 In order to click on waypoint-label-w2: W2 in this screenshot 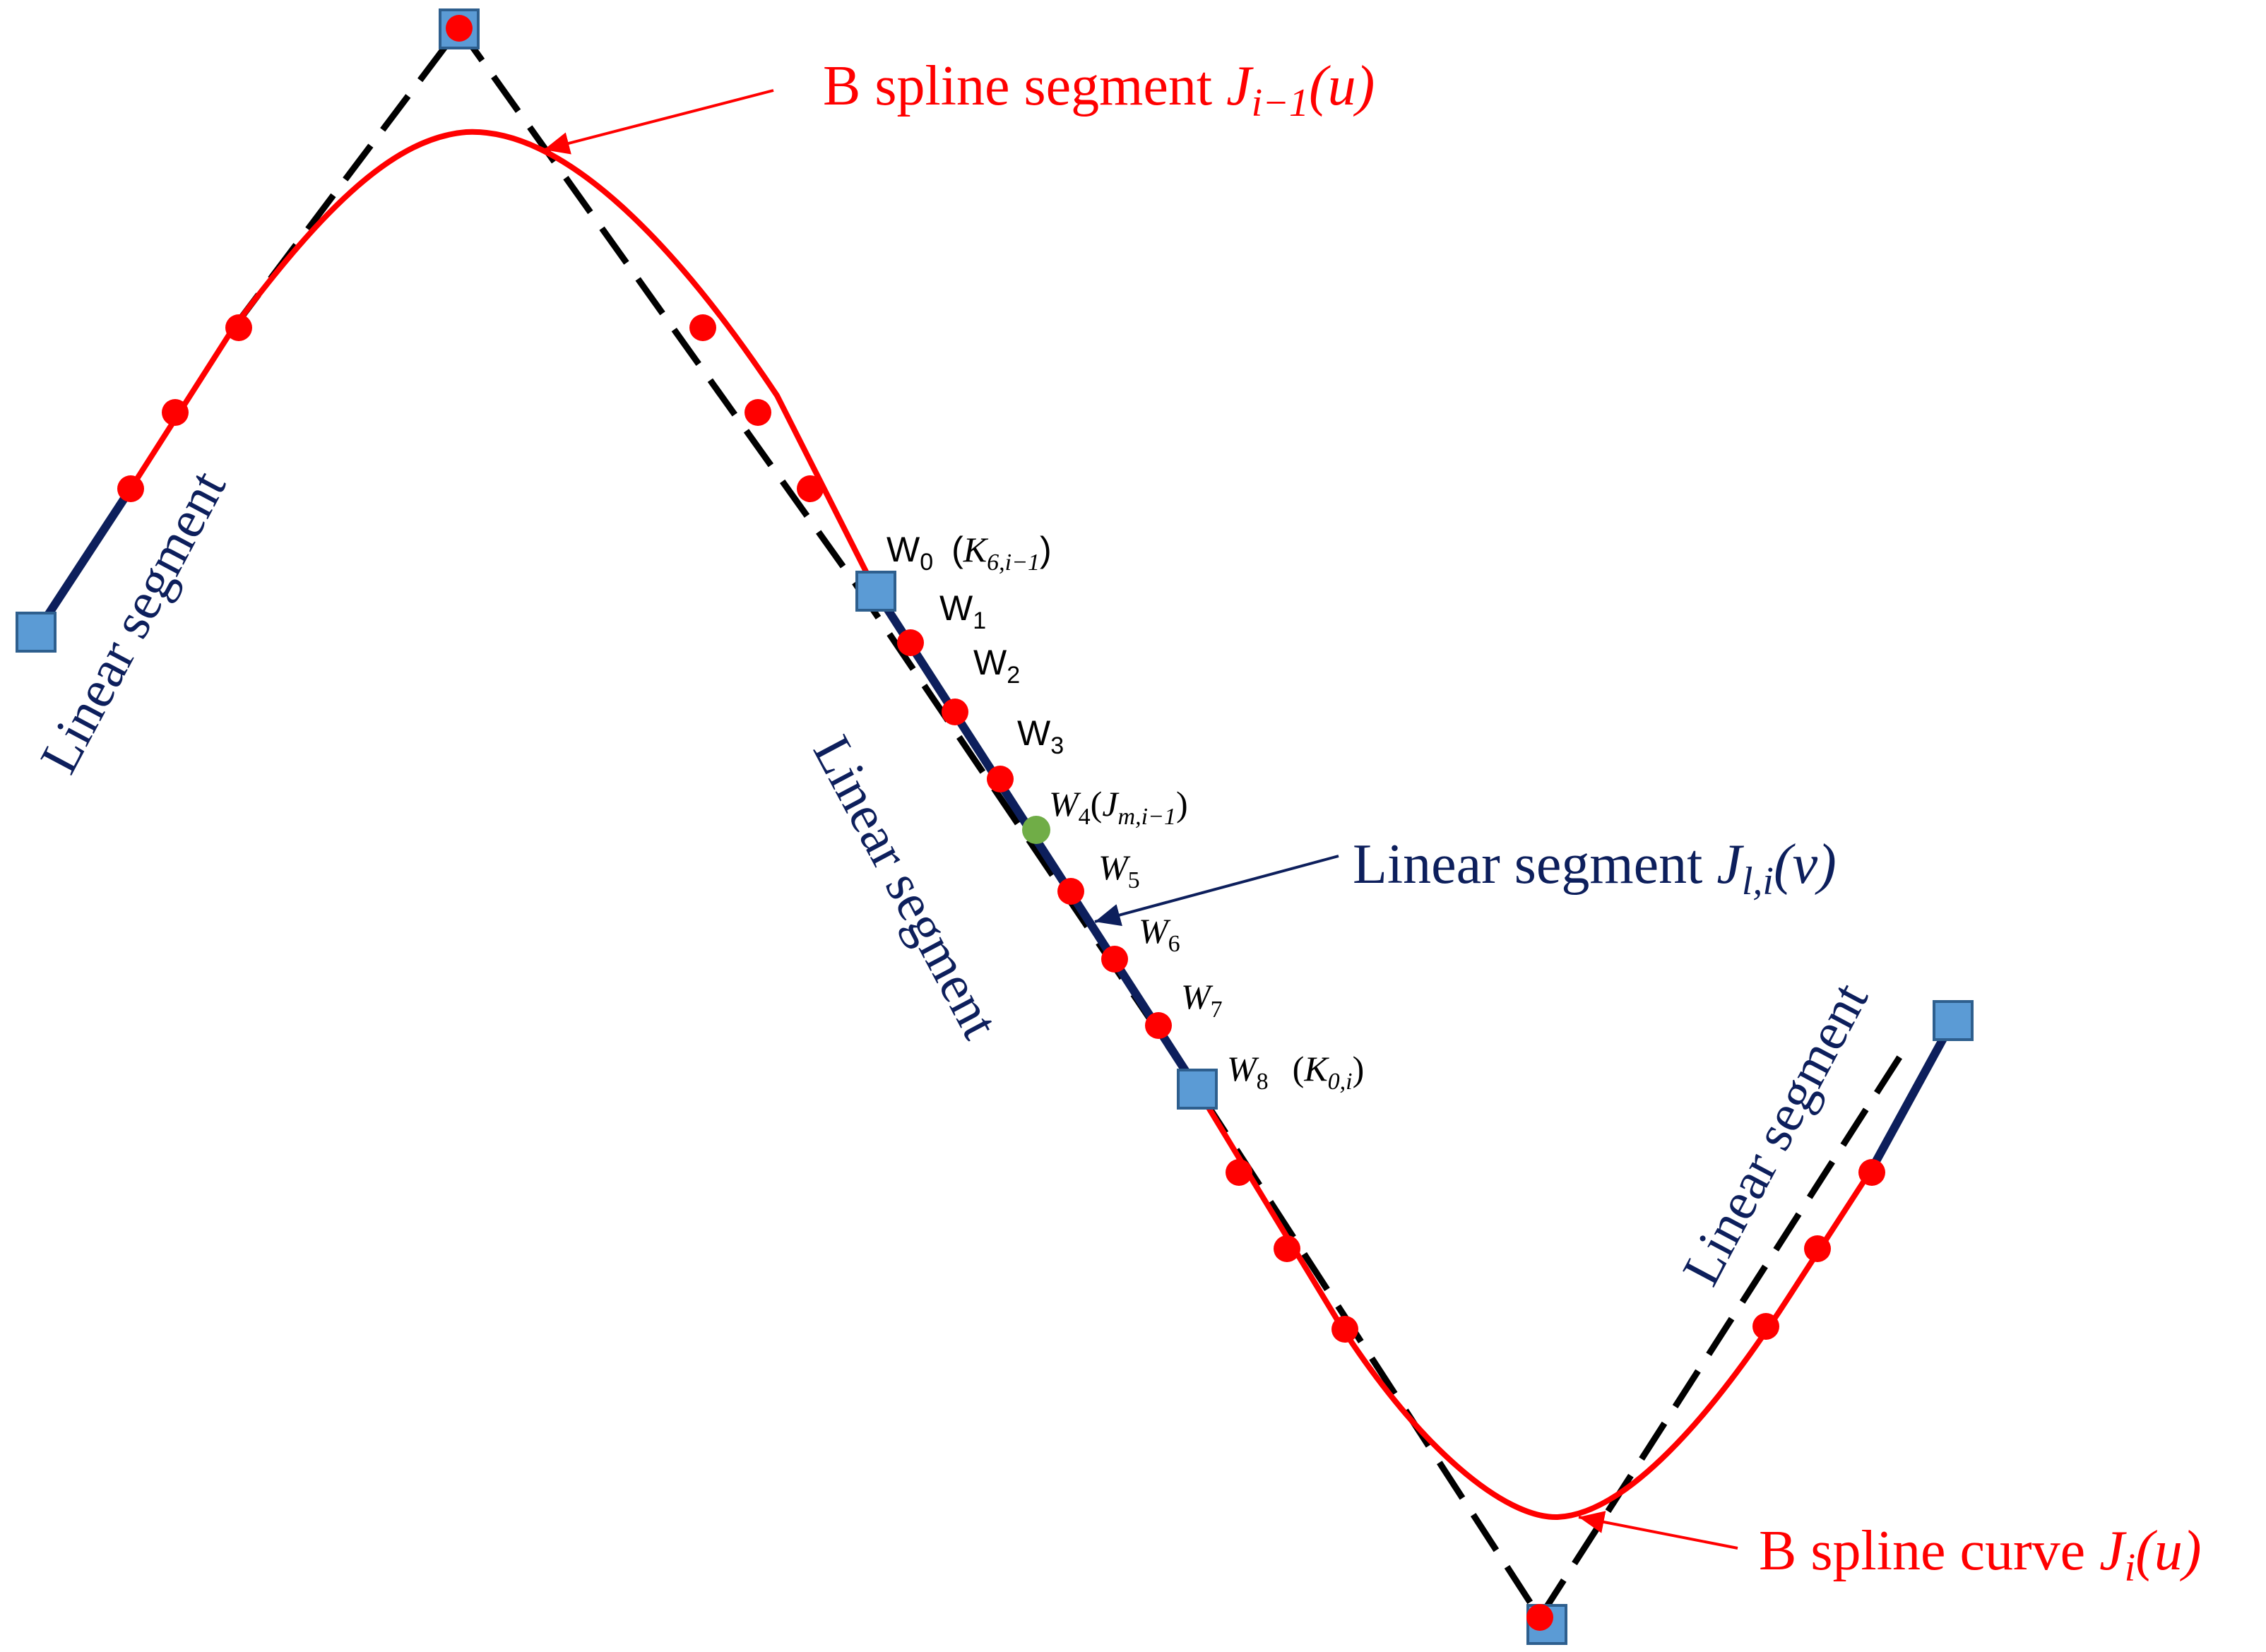, I will do `click(996, 666)`.